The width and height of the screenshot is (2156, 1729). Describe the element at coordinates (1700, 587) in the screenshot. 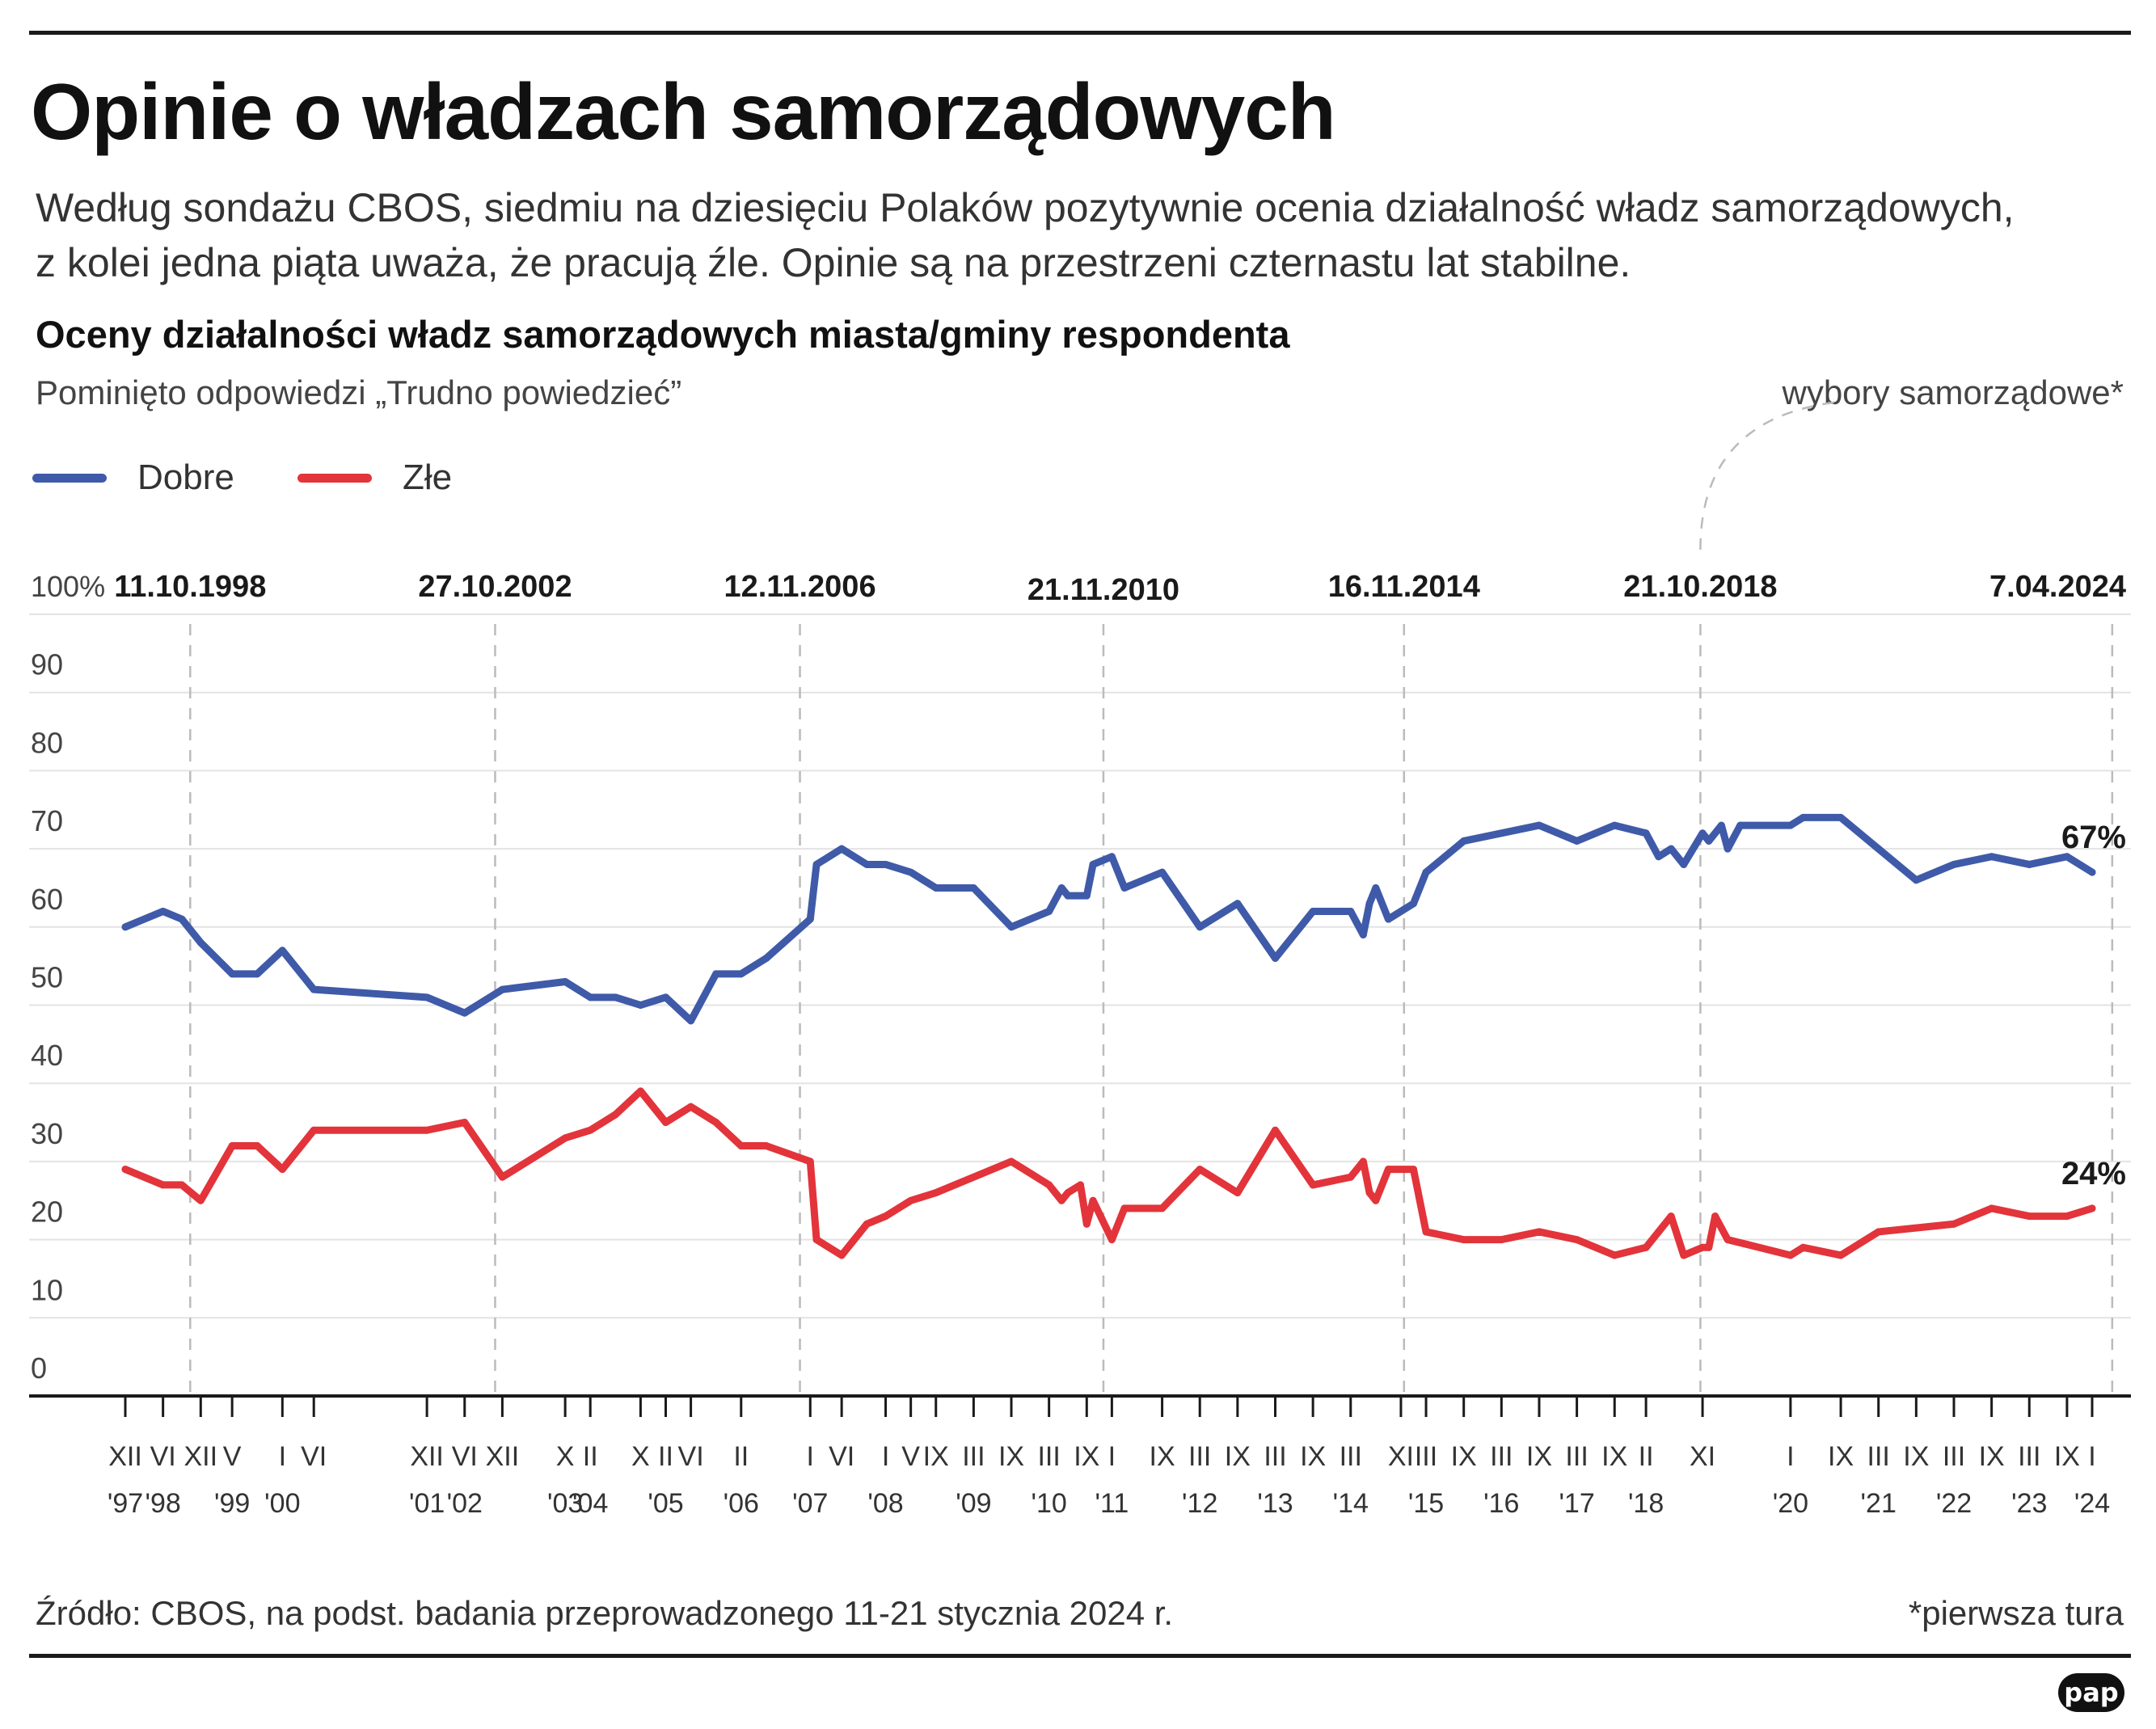

I see `election-date-label: 21.10.2018` at that location.